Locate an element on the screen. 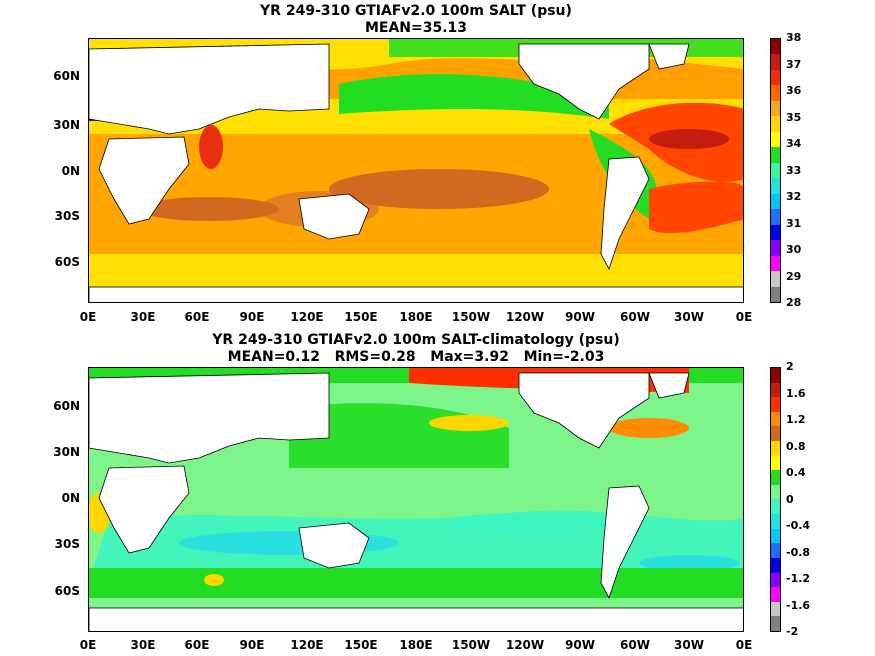 The image size is (875, 656). colorbar-tick-label: 2 is located at coordinates (790, 366).